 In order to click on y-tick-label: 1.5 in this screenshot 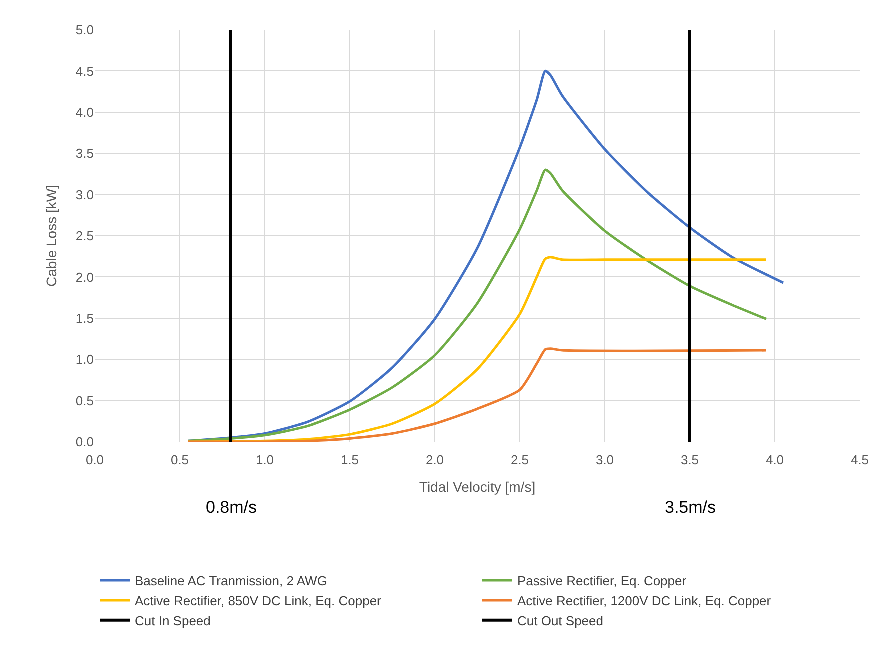, I will do `click(85, 318)`.